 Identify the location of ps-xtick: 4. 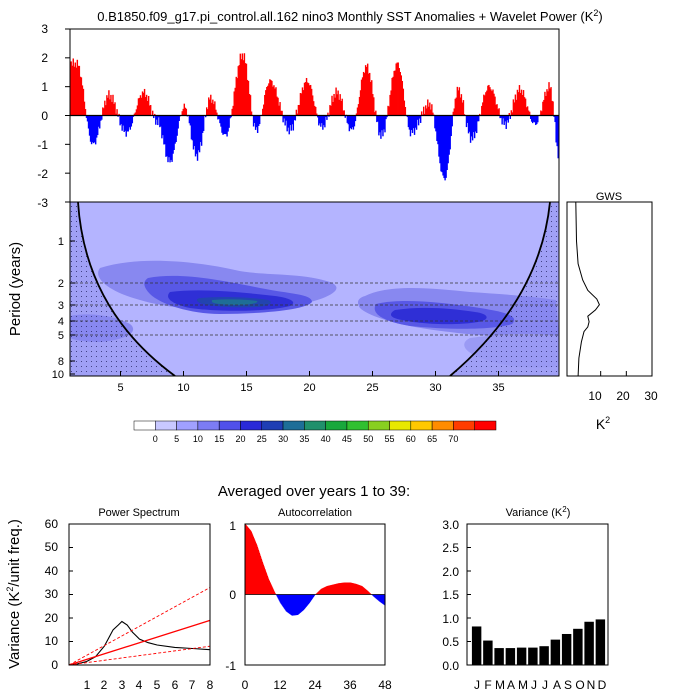
(139, 685).